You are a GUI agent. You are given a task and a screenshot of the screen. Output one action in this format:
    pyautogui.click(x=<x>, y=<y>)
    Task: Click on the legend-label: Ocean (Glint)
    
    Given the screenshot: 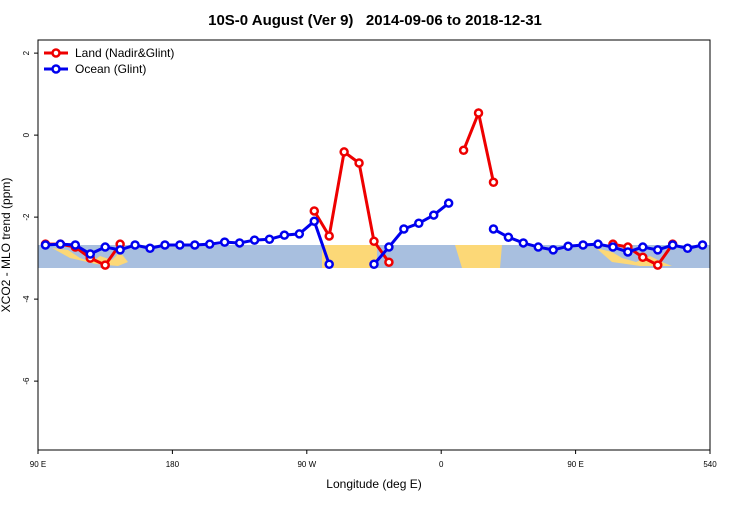 What is the action you would take?
    pyautogui.click(x=110, y=69)
    